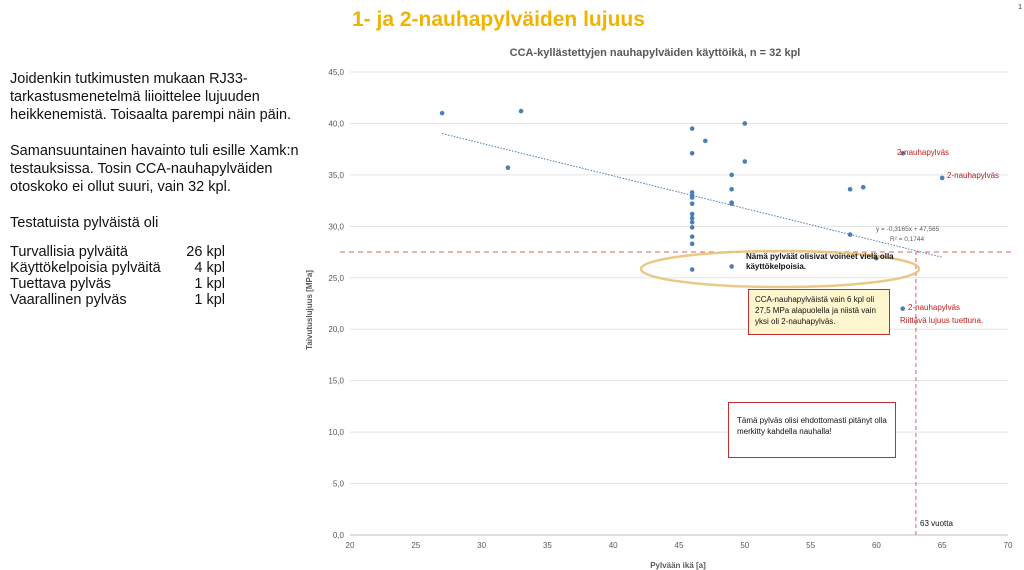 Image resolution: width=1024 pixels, height=570 pixels. I want to click on stat-label: Turvallisia pylväitä, so click(69, 252).